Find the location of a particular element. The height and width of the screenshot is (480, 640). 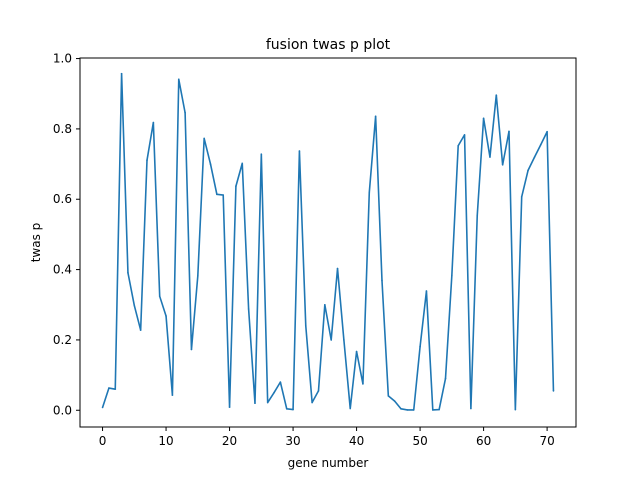

y-tick-label: 0.6 is located at coordinates (62, 199).